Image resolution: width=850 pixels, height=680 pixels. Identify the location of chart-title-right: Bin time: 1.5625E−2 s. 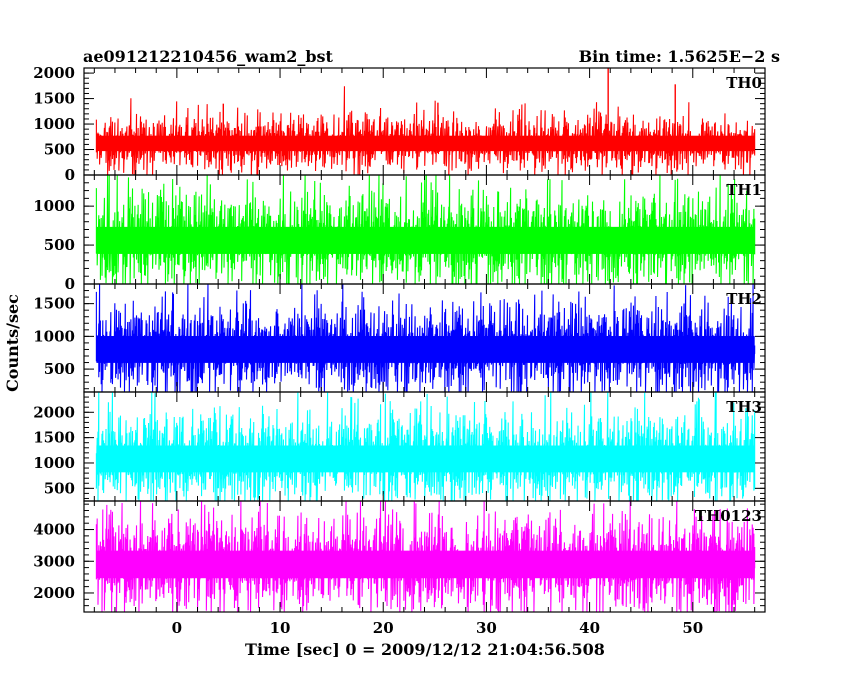
(679, 56).